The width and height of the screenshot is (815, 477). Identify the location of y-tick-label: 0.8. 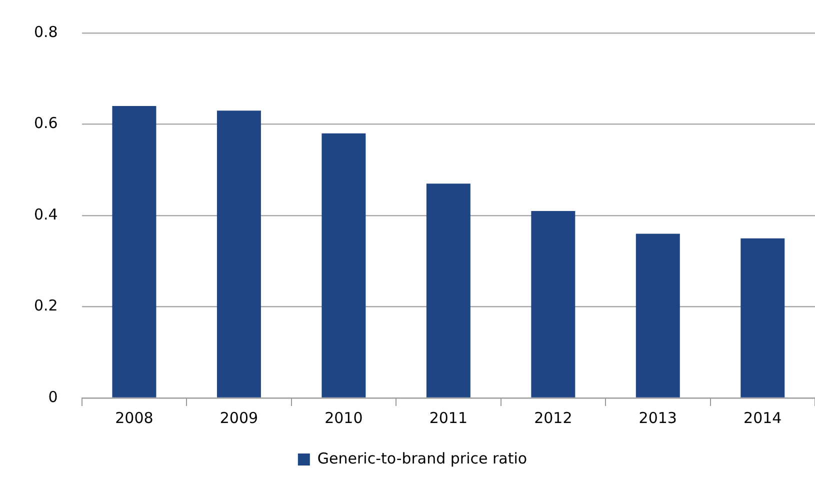
(46, 31).